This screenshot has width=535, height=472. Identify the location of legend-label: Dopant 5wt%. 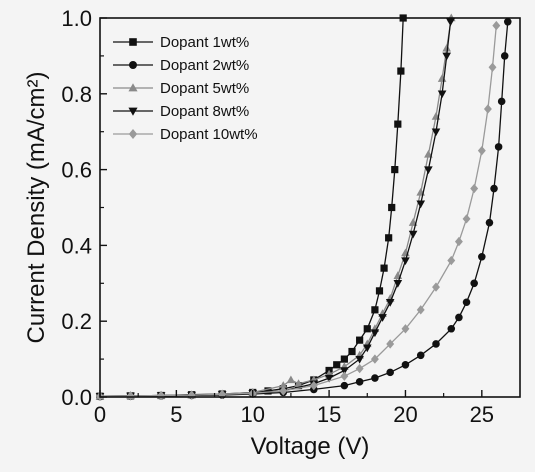
(204, 88).